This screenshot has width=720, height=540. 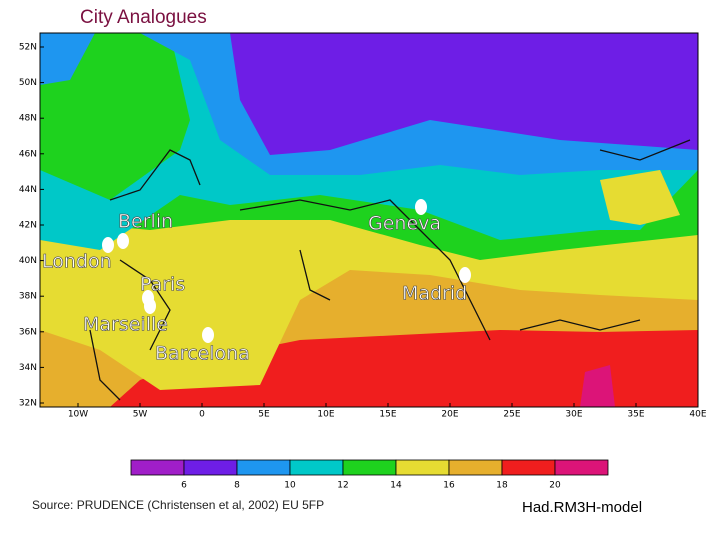 What do you see at coordinates (434, 294) in the screenshot?
I see `city-label: Madrid` at bounding box center [434, 294].